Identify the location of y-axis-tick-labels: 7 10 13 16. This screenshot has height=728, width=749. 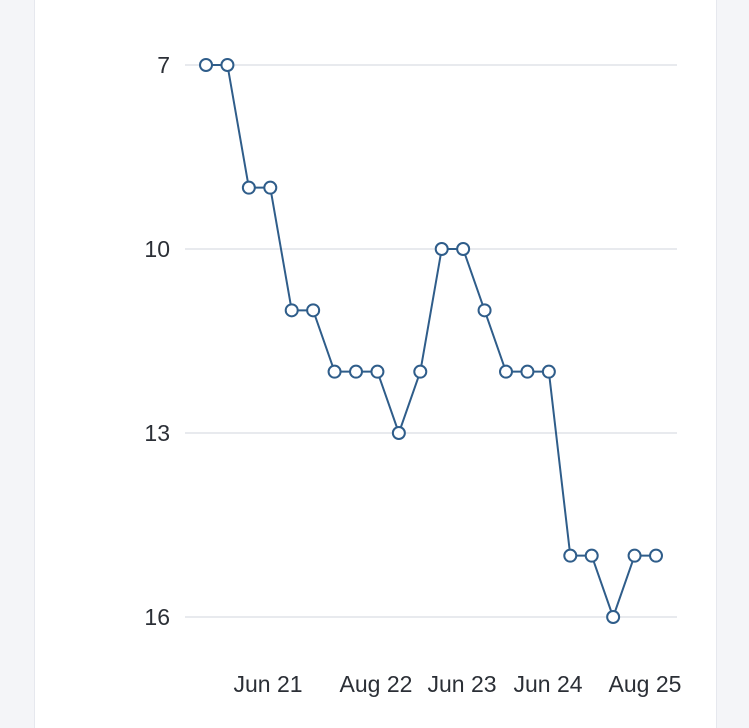
(157, 341).